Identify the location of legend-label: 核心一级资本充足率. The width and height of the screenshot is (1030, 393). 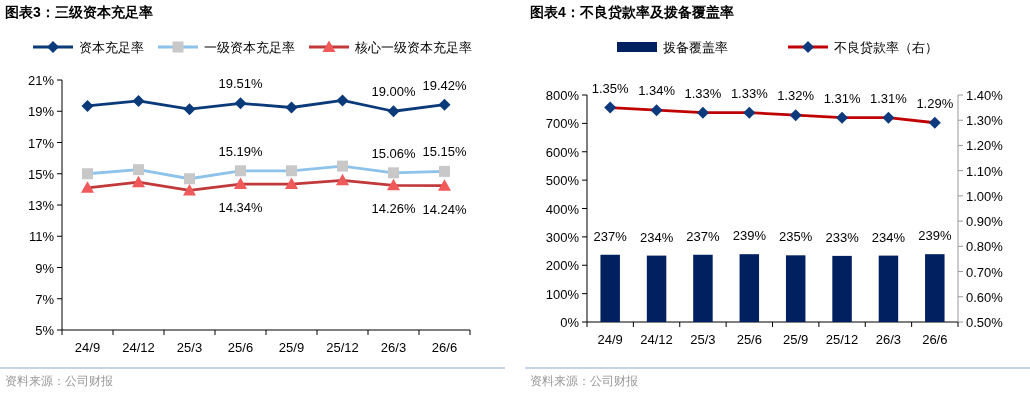
(413, 47).